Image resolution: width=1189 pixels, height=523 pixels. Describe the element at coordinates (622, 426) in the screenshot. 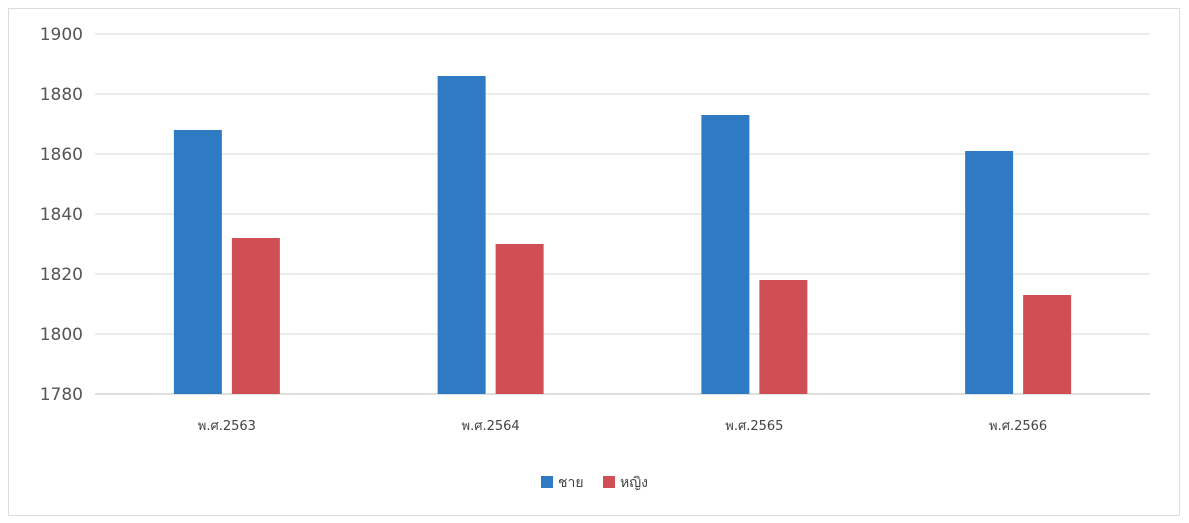

I see `x-axis: พ.ศ.2563 พ.ศ.2564 พ.ศ.2565 พ.ศ.2566` at that location.